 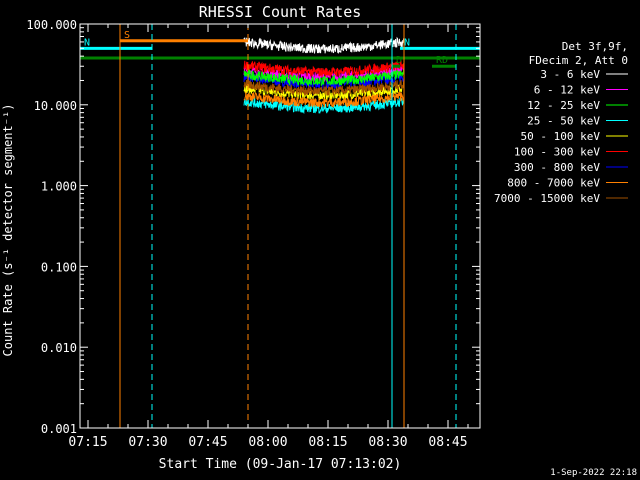 What do you see at coordinates (567, 90) in the screenshot?
I see `legend-label-2: 6 - 12 keV` at bounding box center [567, 90].